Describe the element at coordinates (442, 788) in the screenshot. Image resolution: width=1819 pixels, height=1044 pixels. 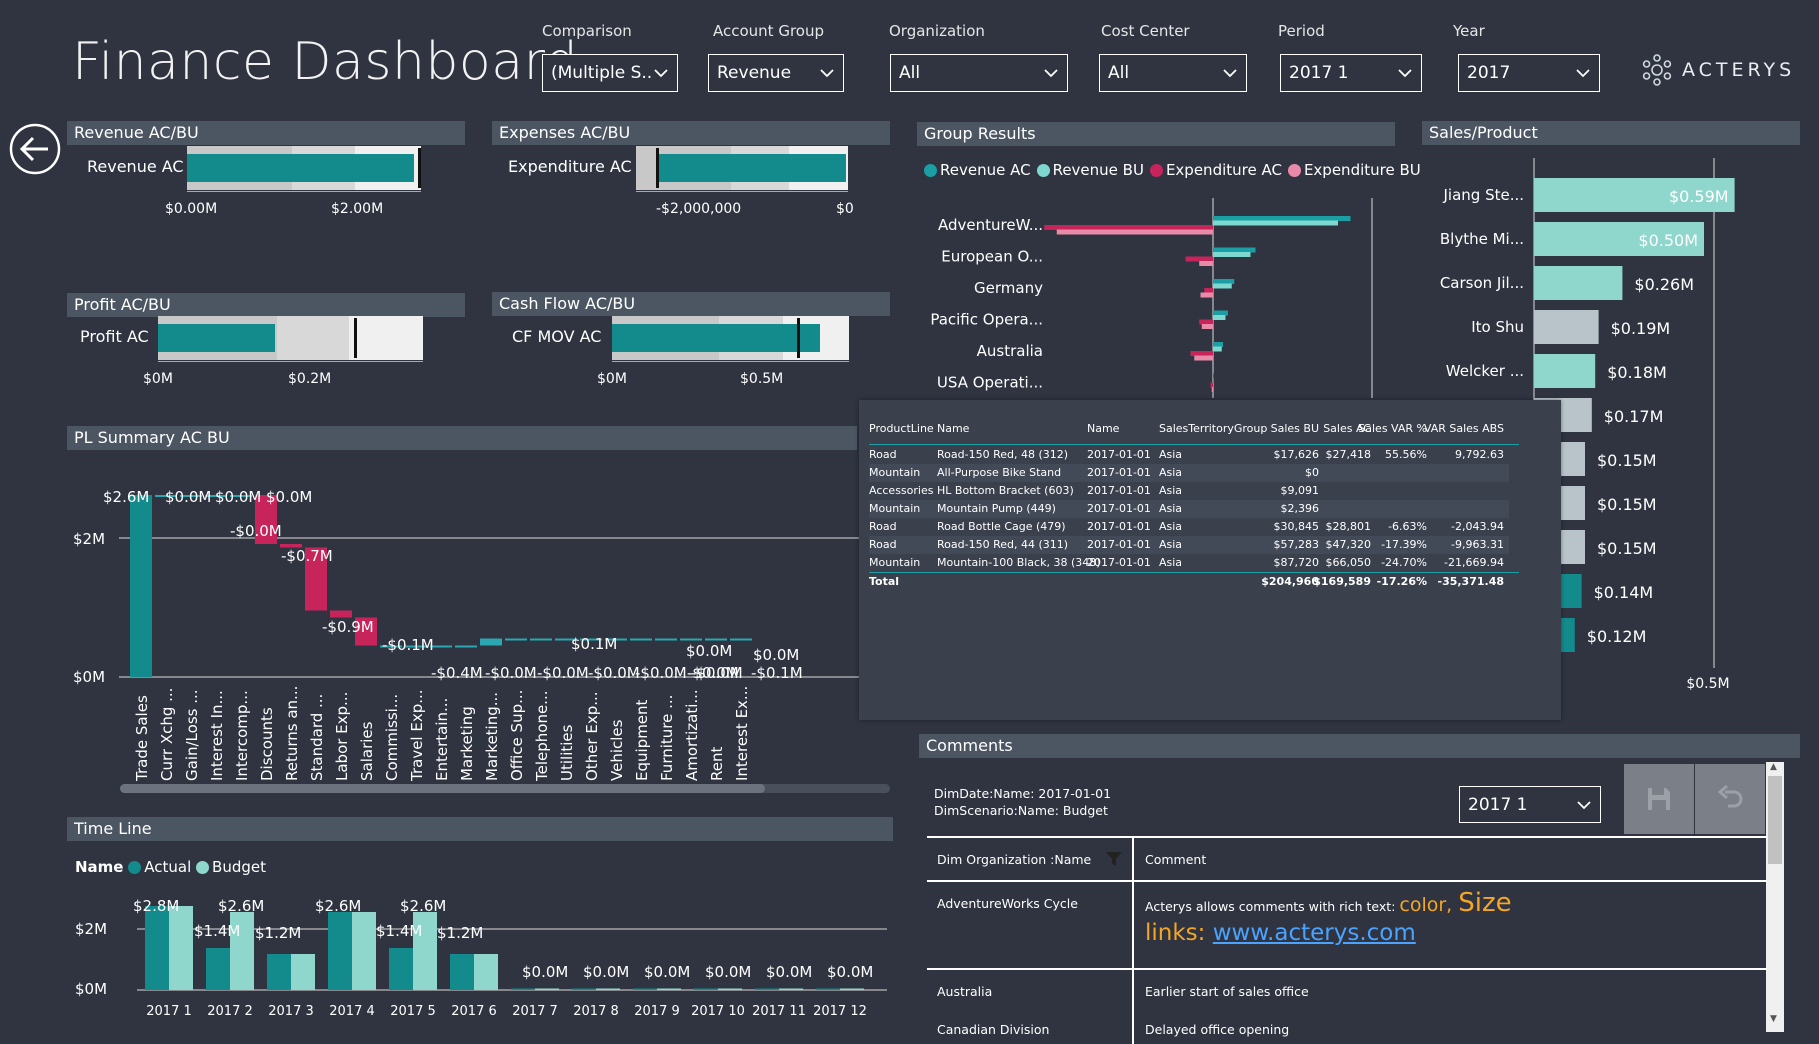
I see `pl-summary-scrollbar-thumb` at that location.